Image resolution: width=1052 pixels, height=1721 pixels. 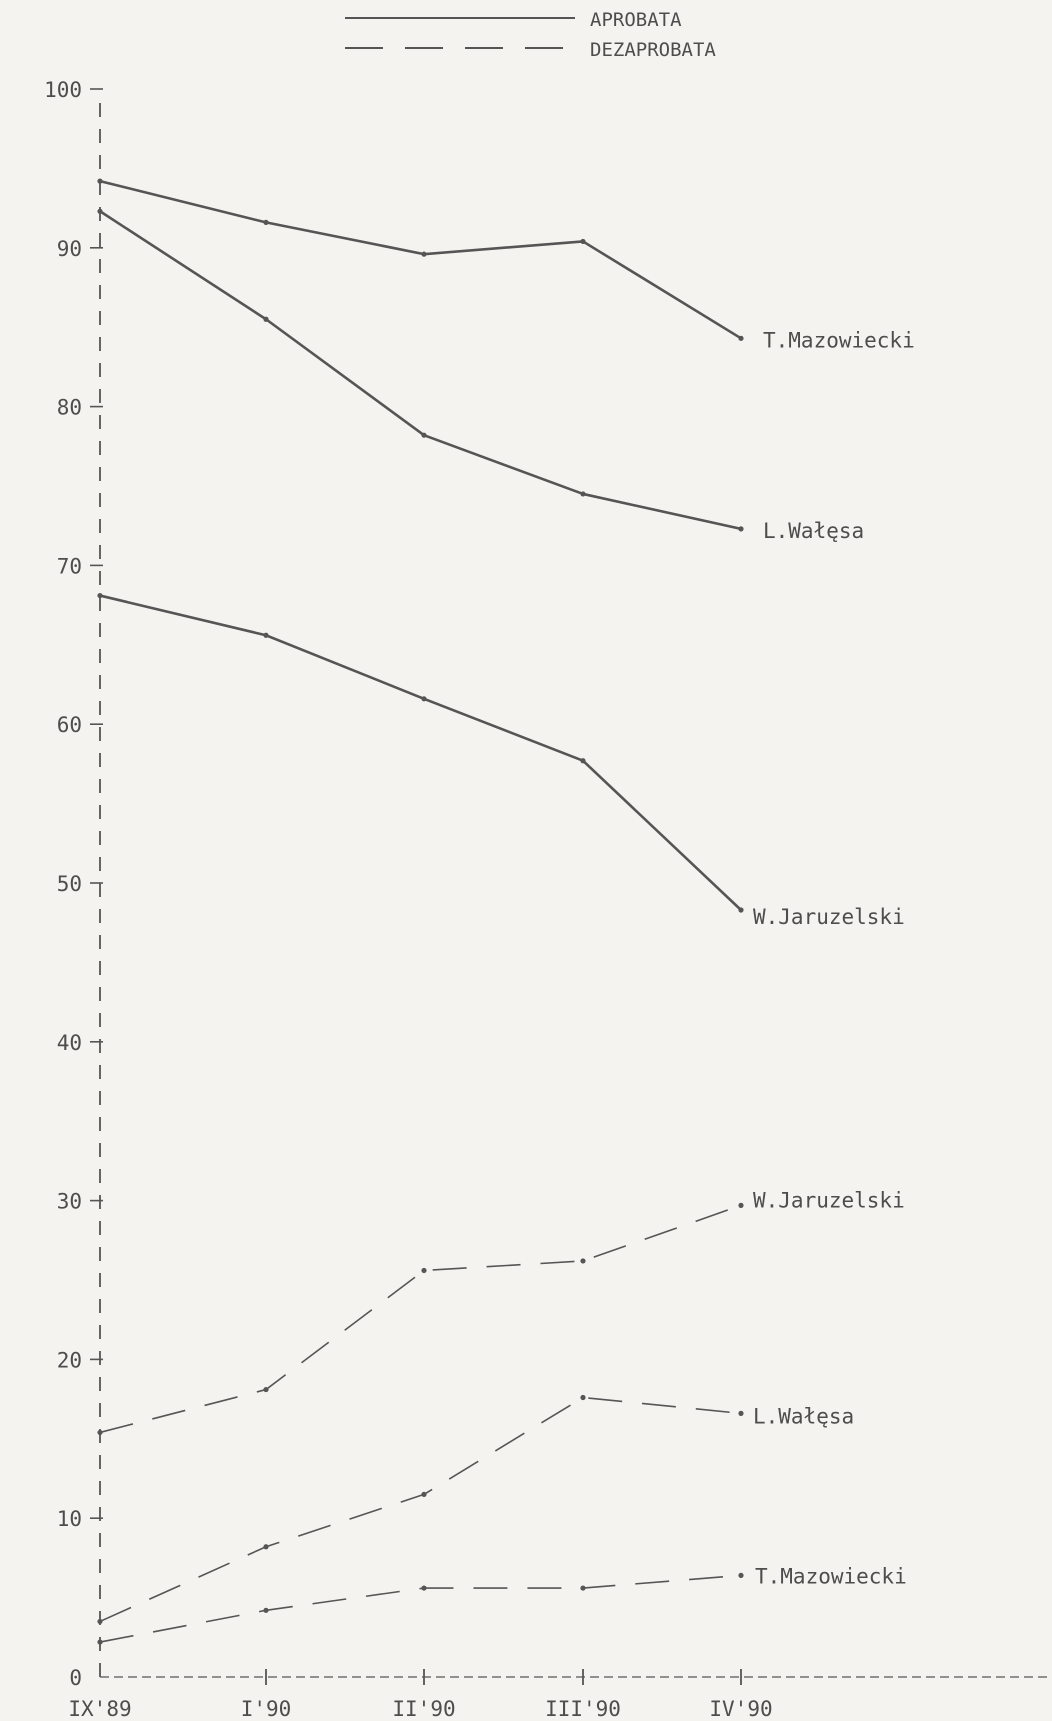 What do you see at coordinates (75, 1678) in the screenshot?
I see `y-tick-label: 0` at bounding box center [75, 1678].